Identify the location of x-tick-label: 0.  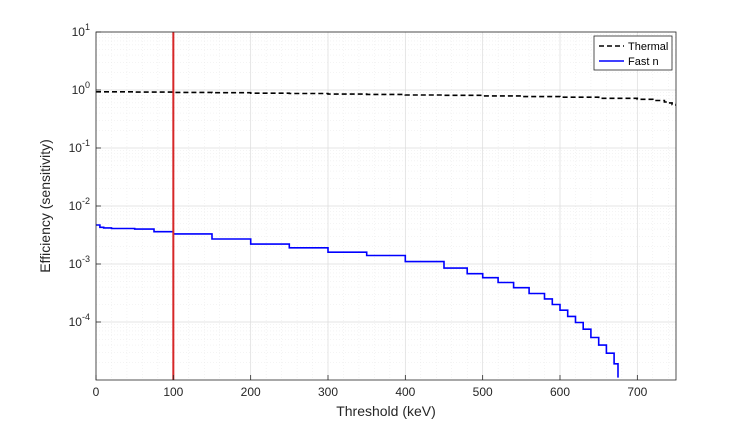
(96, 392).